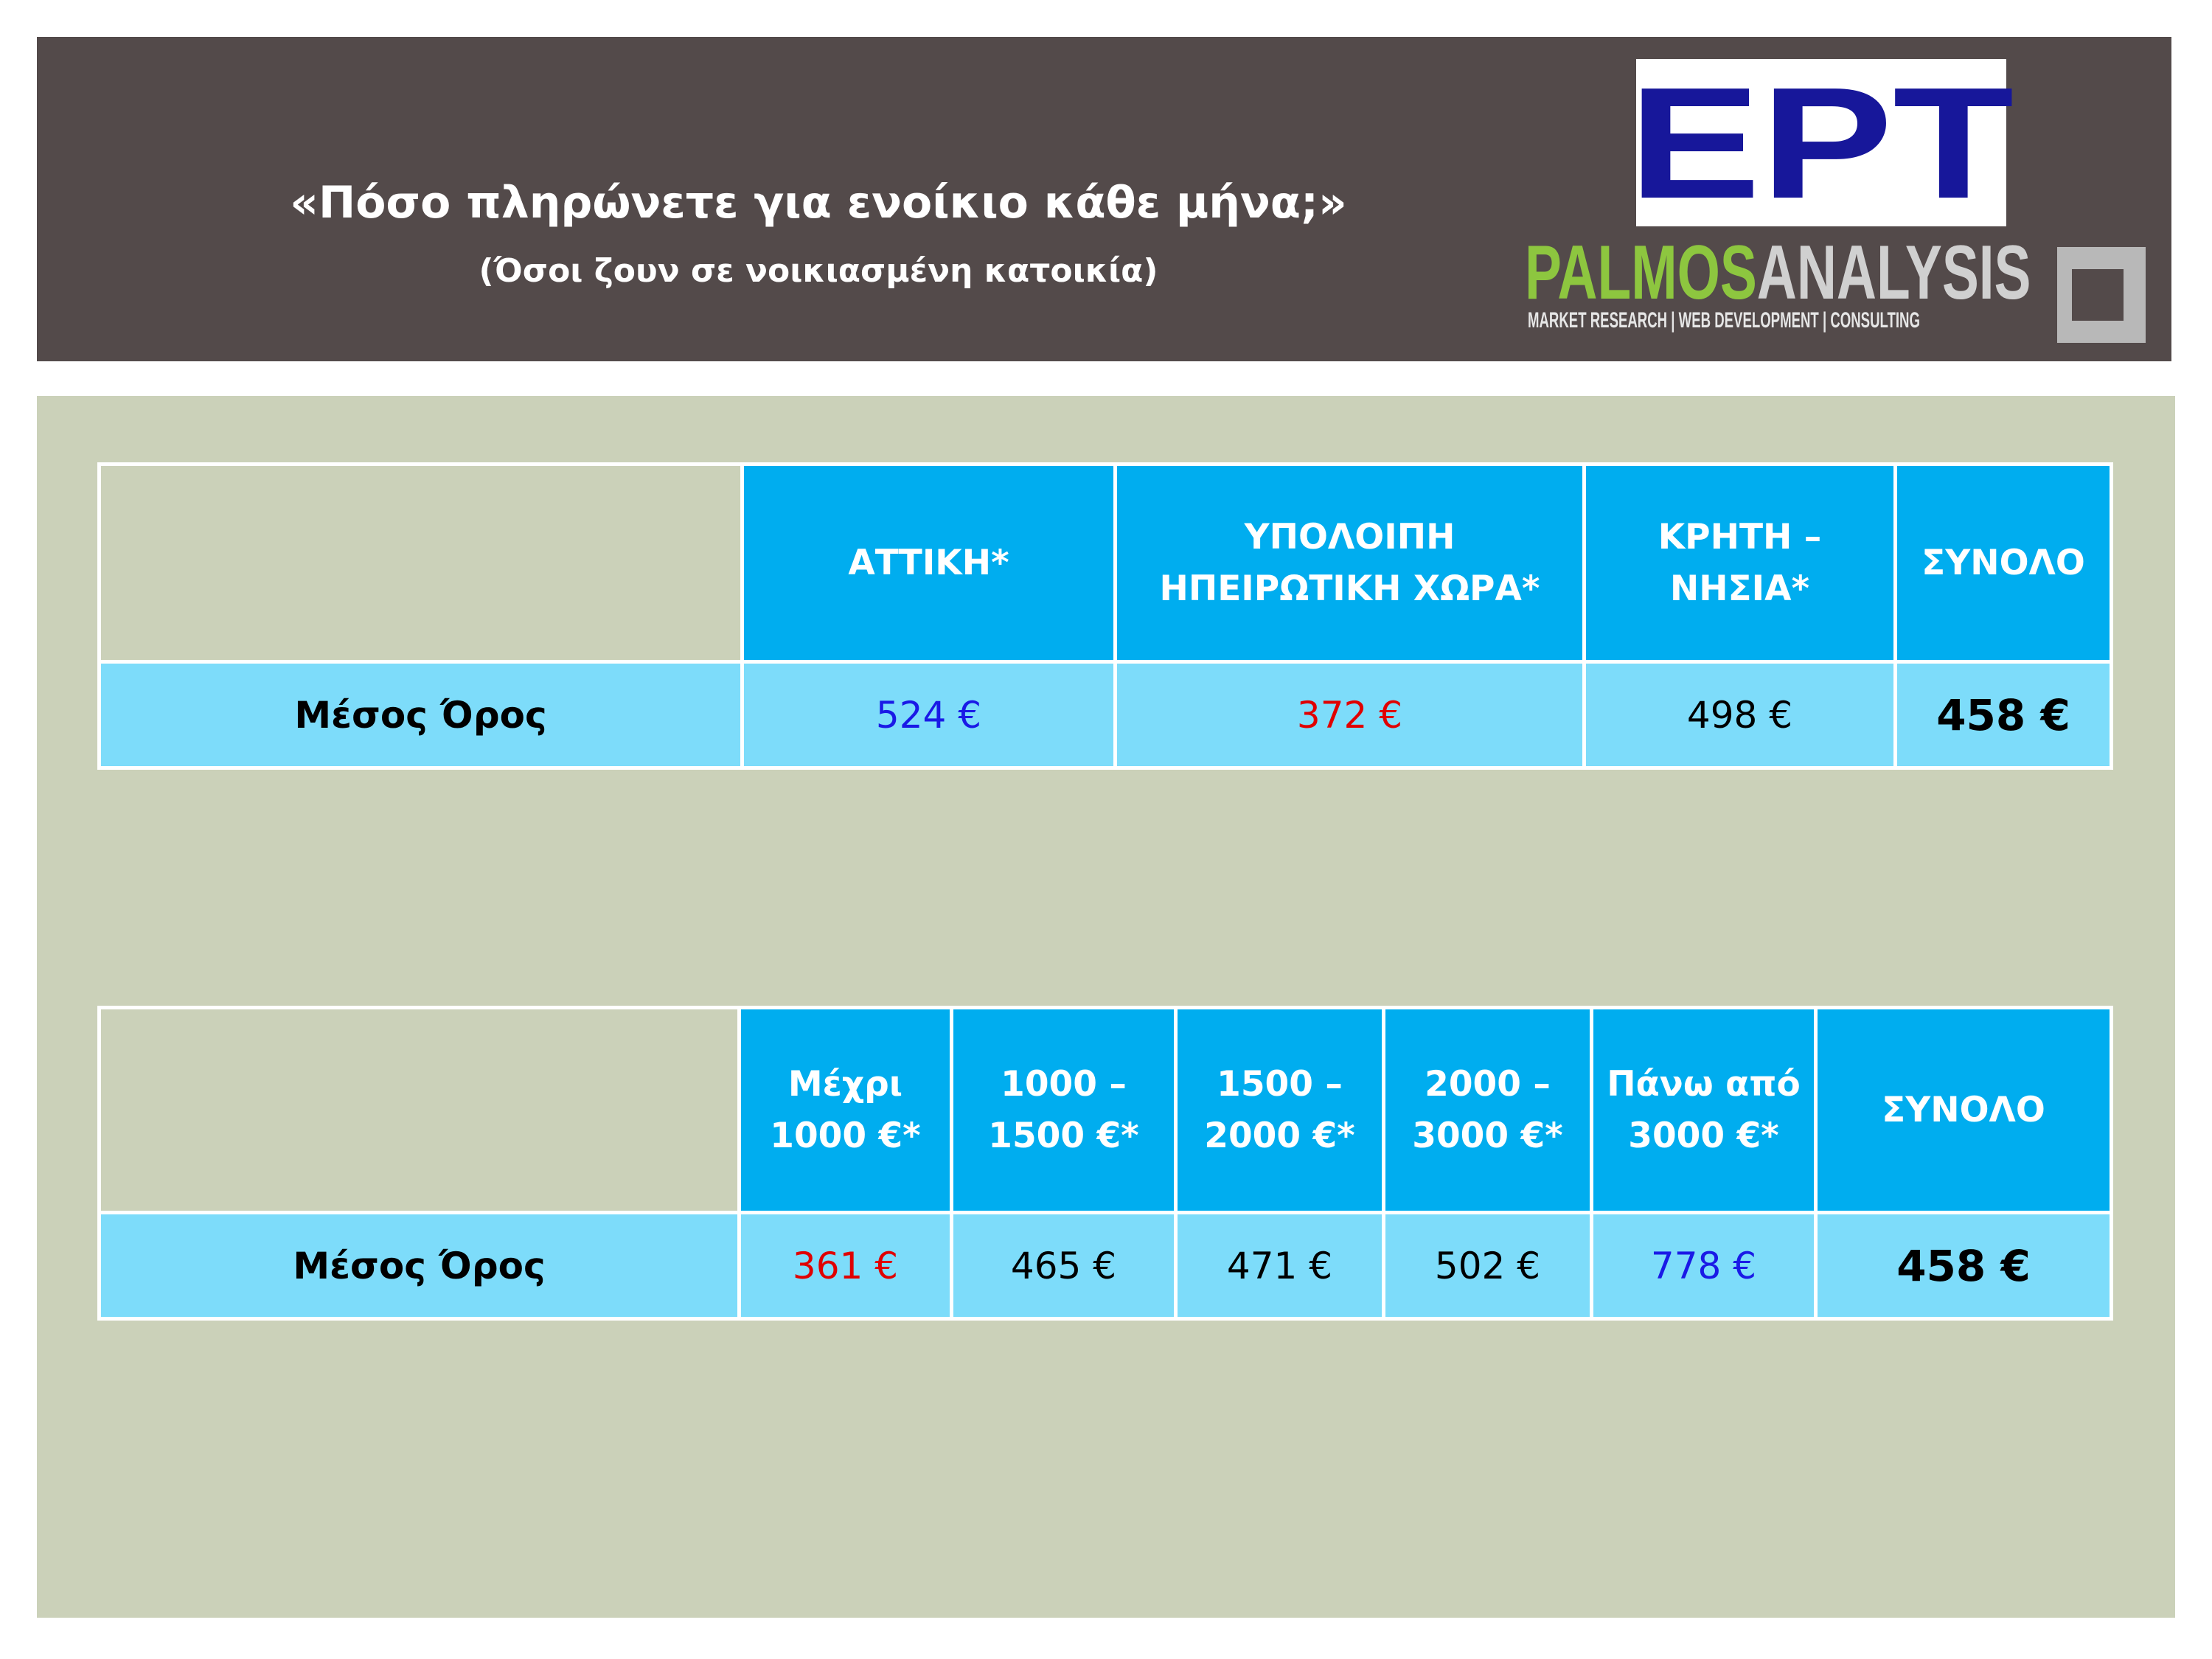 This screenshot has height=1659, width=2212. I want to click on header-cell: Μέχρι 1000 €*, so click(845, 1110).